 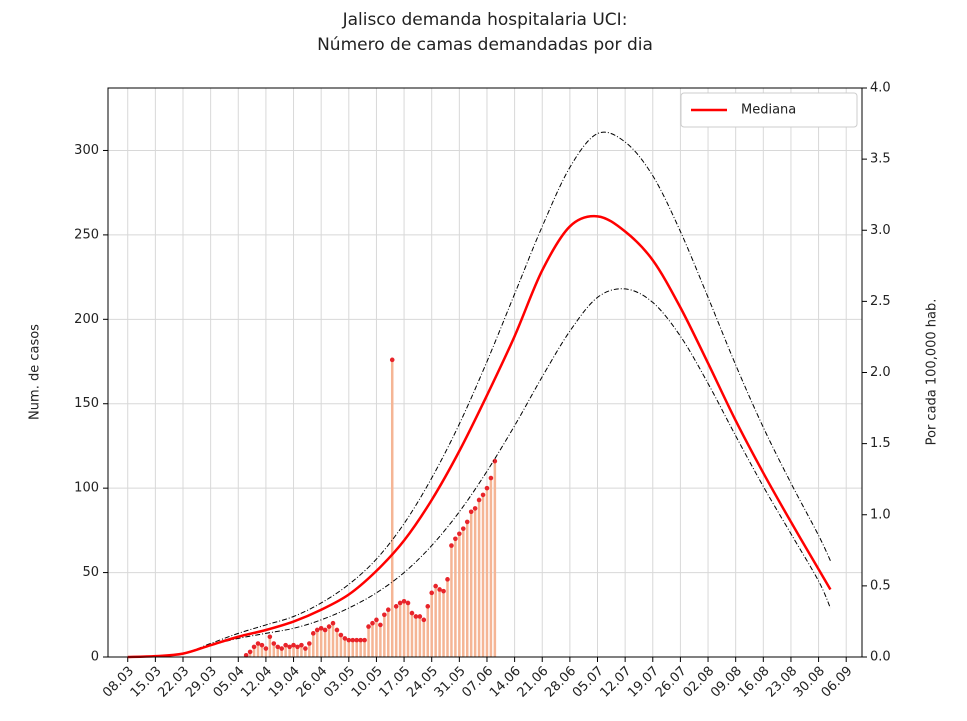 What do you see at coordinates (880, 301) in the screenshot?
I see `y2-tick-label: 2.5` at bounding box center [880, 301].